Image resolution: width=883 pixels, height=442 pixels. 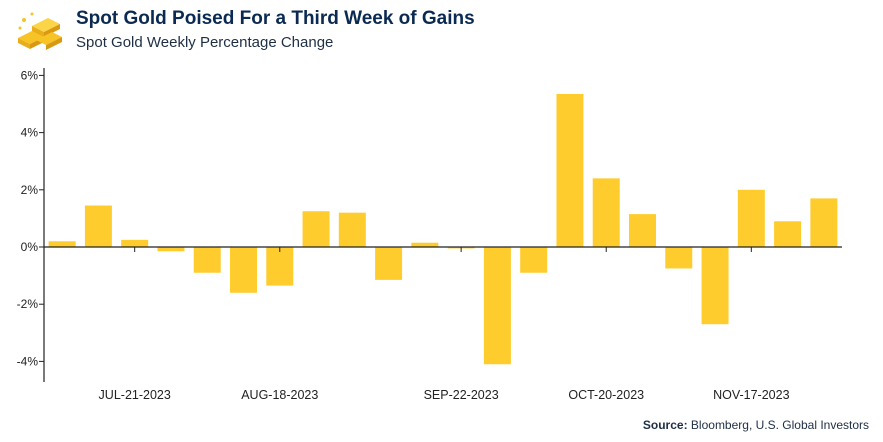 What do you see at coordinates (751, 395) in the screenshot?
I see `x-tick-label: NOV-17-2023` at bounding box center [751, 395].